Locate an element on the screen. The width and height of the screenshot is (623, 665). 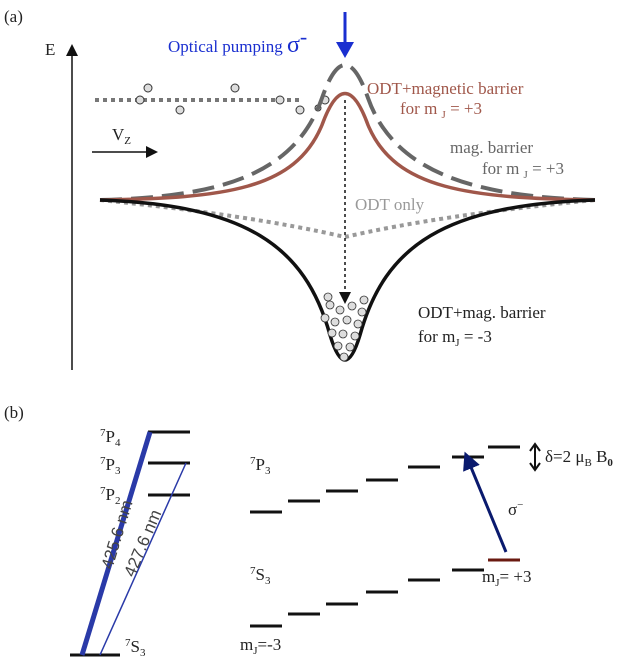
text-part: = -3 is located at coordinates (476, 336).